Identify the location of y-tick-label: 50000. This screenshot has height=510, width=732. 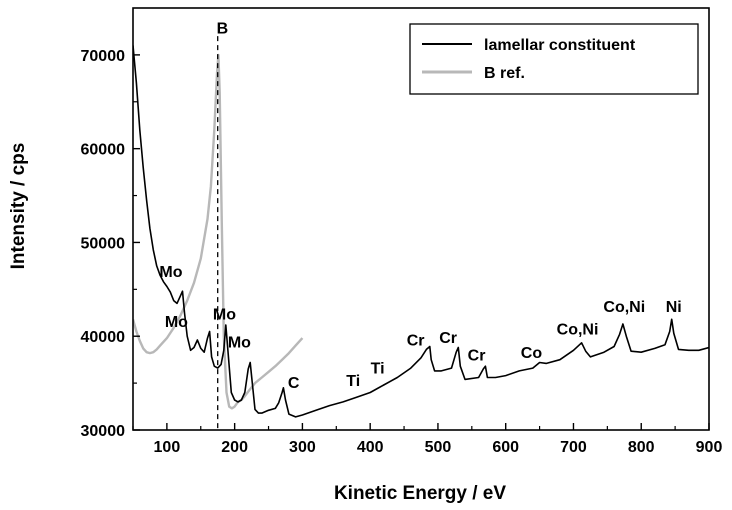
(103, 243).